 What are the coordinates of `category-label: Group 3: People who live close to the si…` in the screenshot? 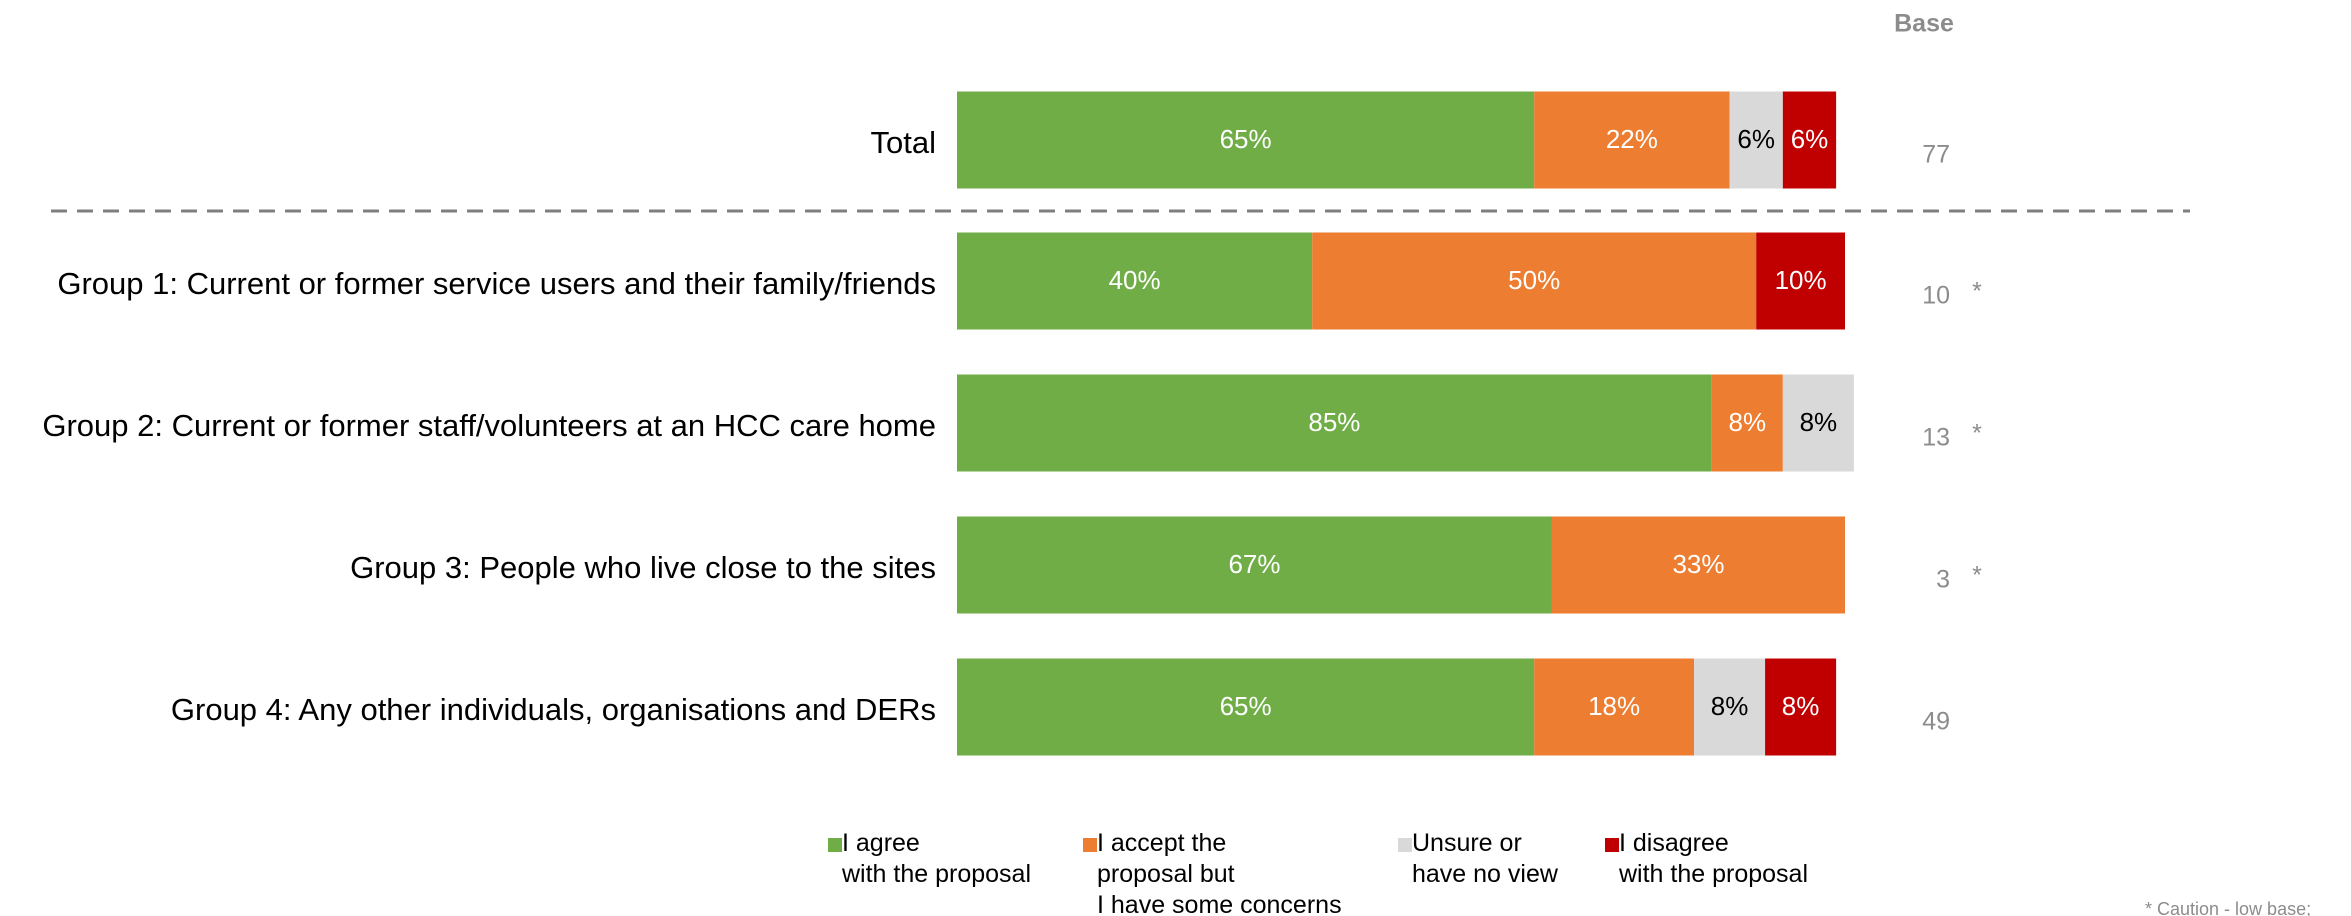 It's located at (643, 567).